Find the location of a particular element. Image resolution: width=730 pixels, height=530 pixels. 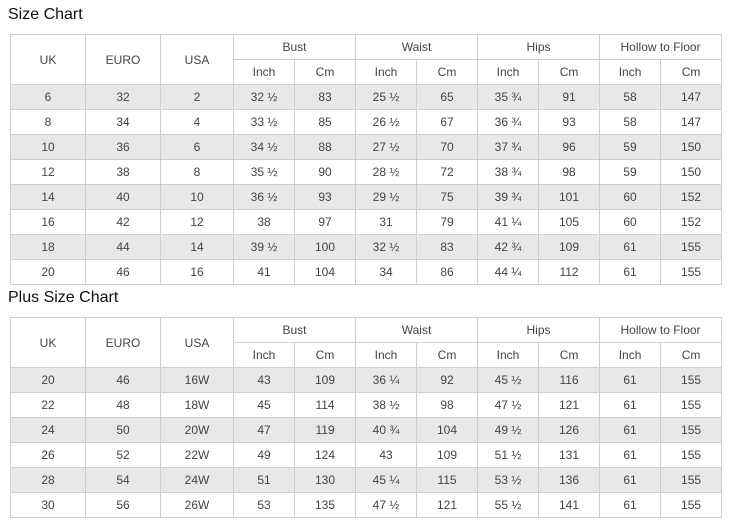

data-cell: 47 is located at coordinates (264, 430).